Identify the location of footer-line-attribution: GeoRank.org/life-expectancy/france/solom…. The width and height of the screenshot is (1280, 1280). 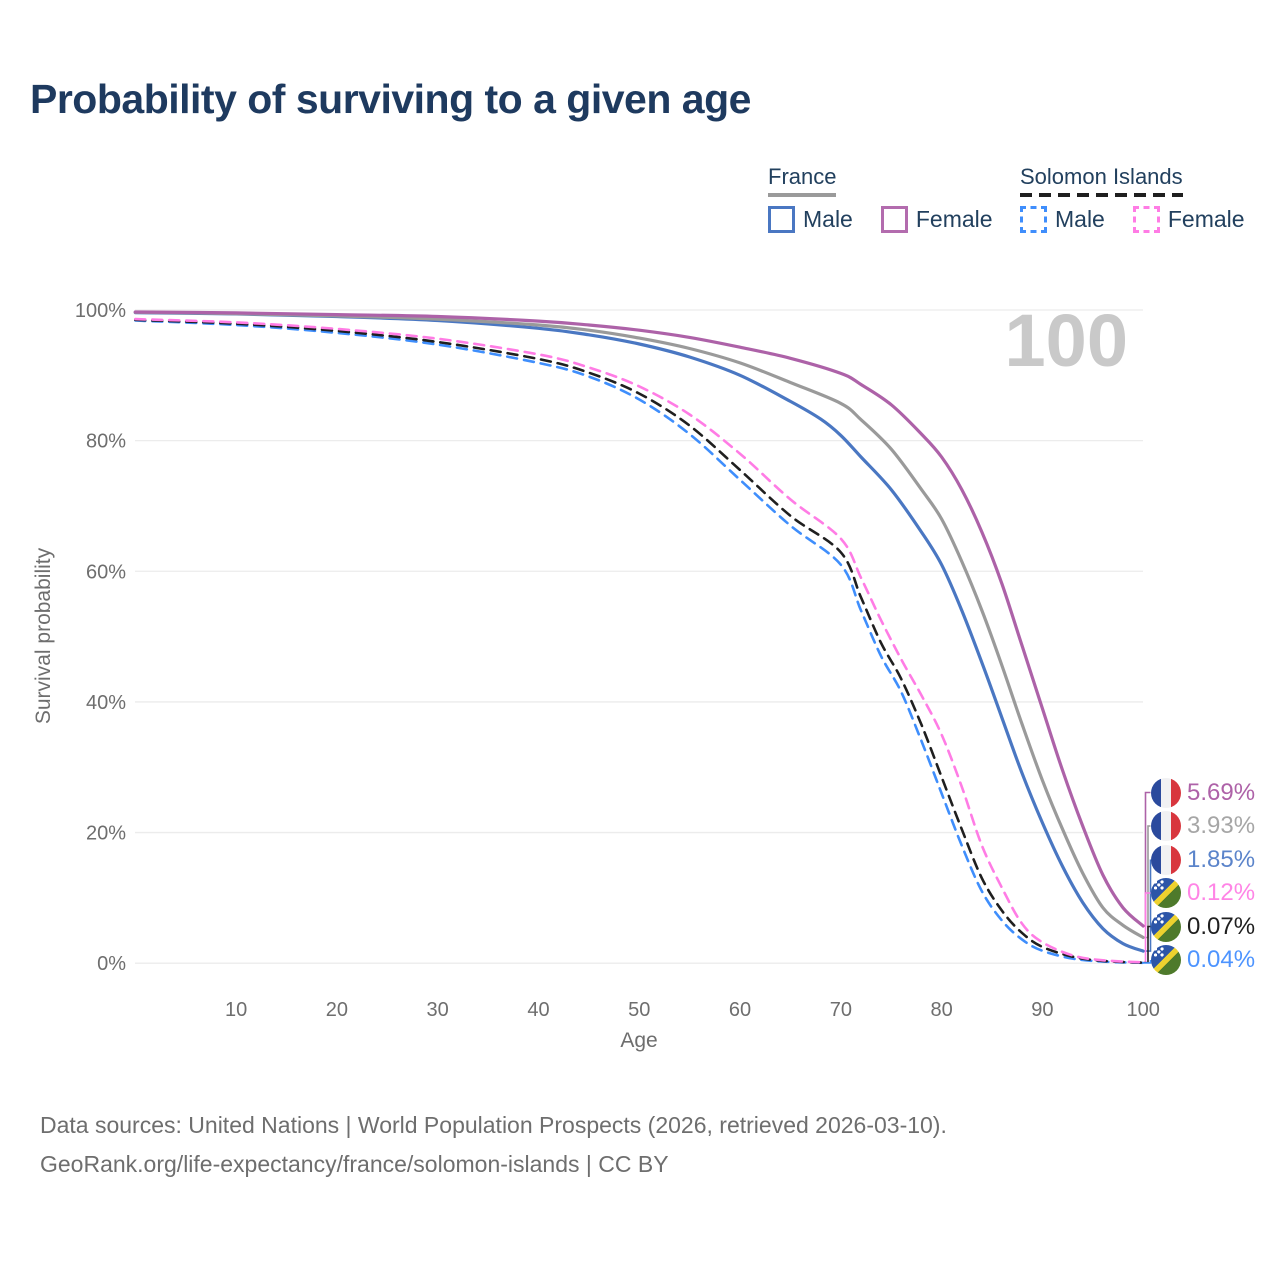
(354, 1164).